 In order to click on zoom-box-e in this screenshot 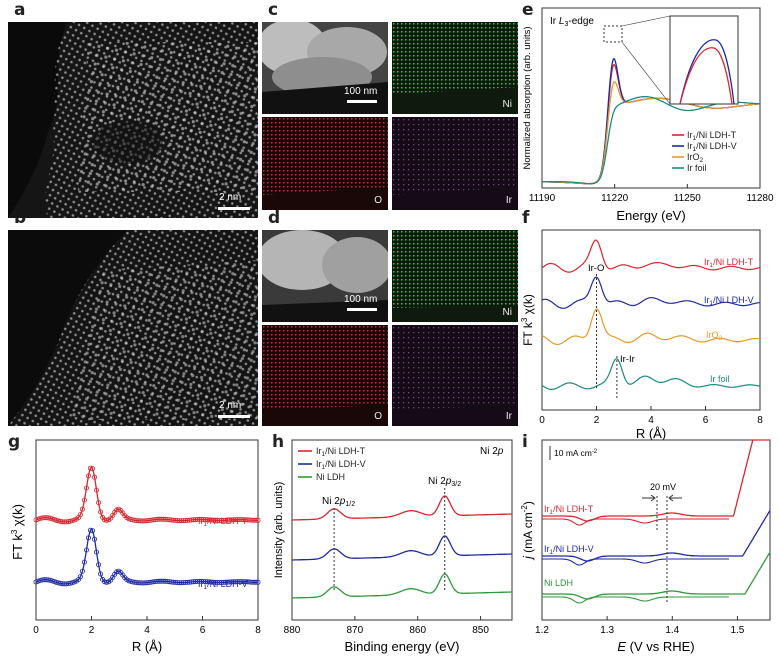, I will do `click(613, 34)`.